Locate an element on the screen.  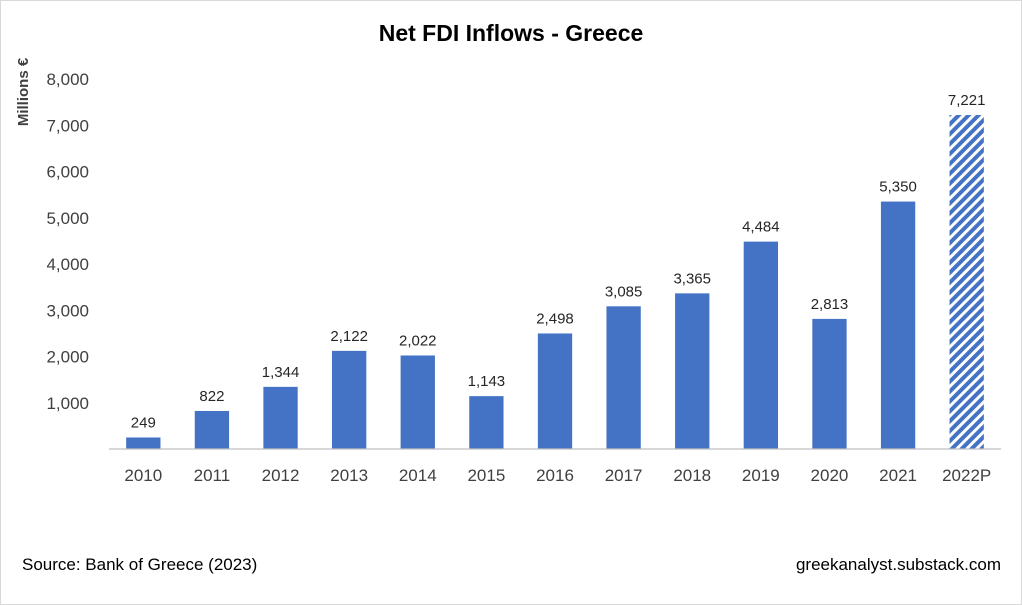
data-label-2018: 3,365 is located at coordinates (692, 278).